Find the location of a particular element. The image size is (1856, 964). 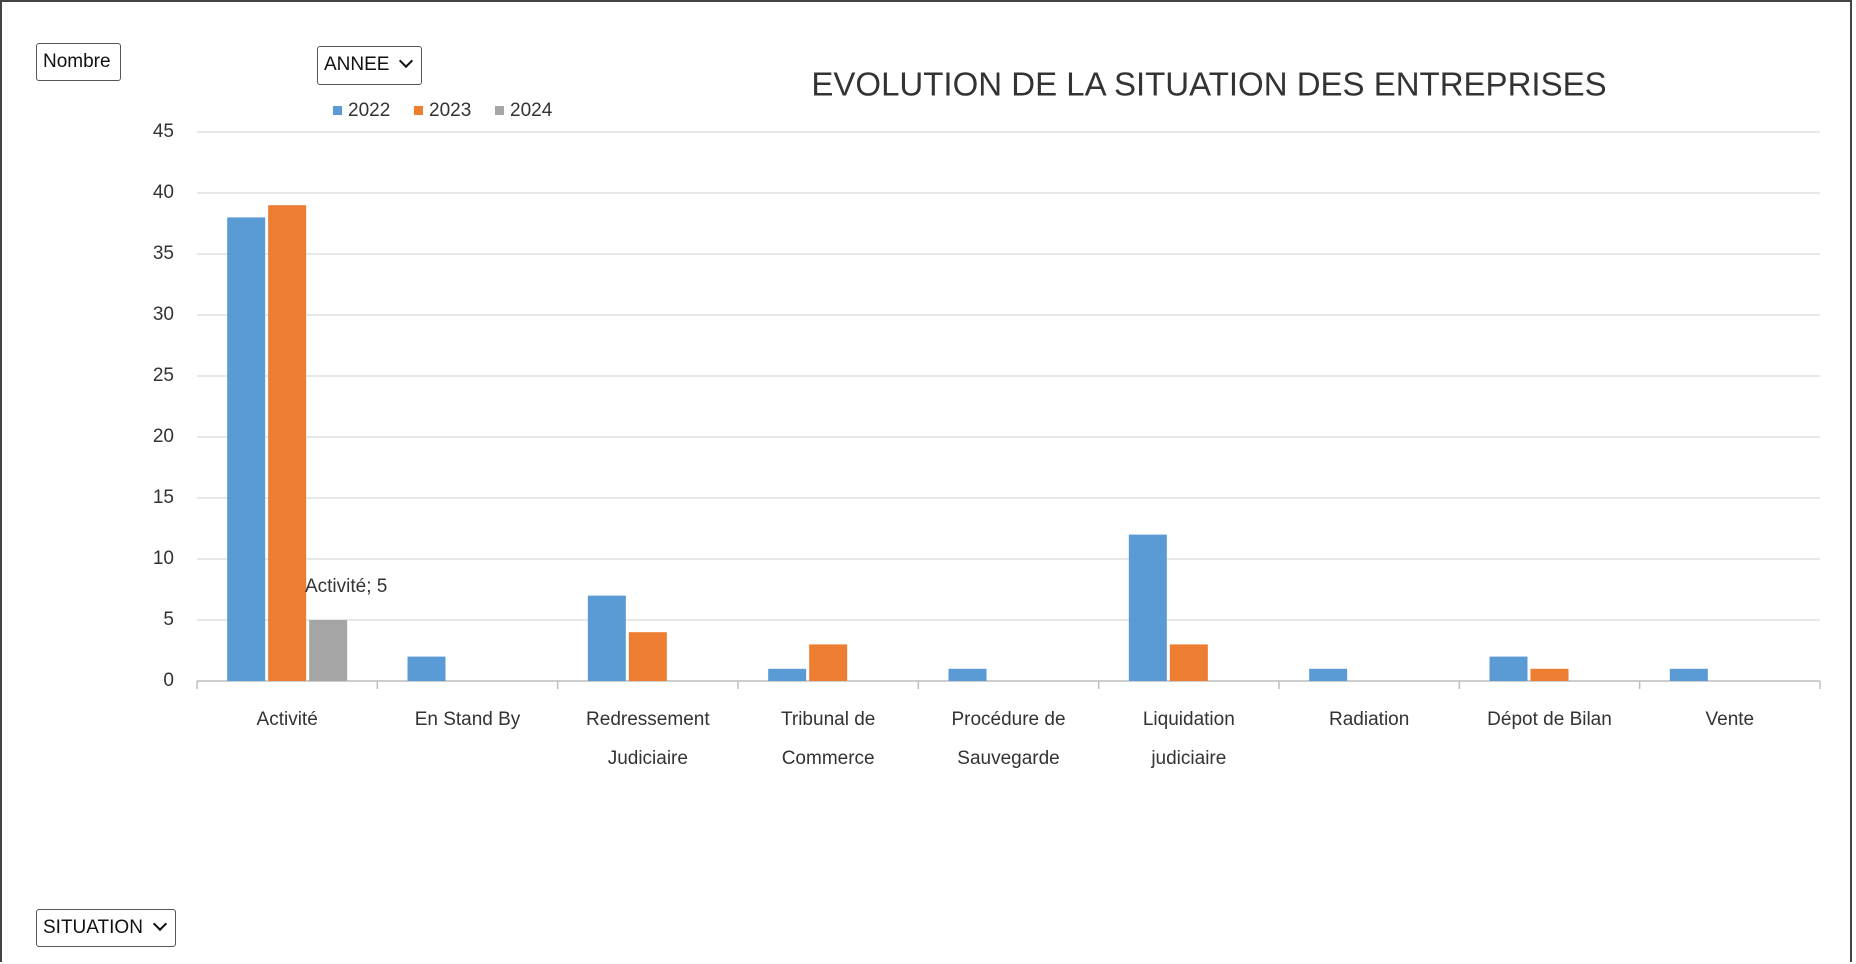

y-tick-label: 35 is located at coordinates (163, 253).